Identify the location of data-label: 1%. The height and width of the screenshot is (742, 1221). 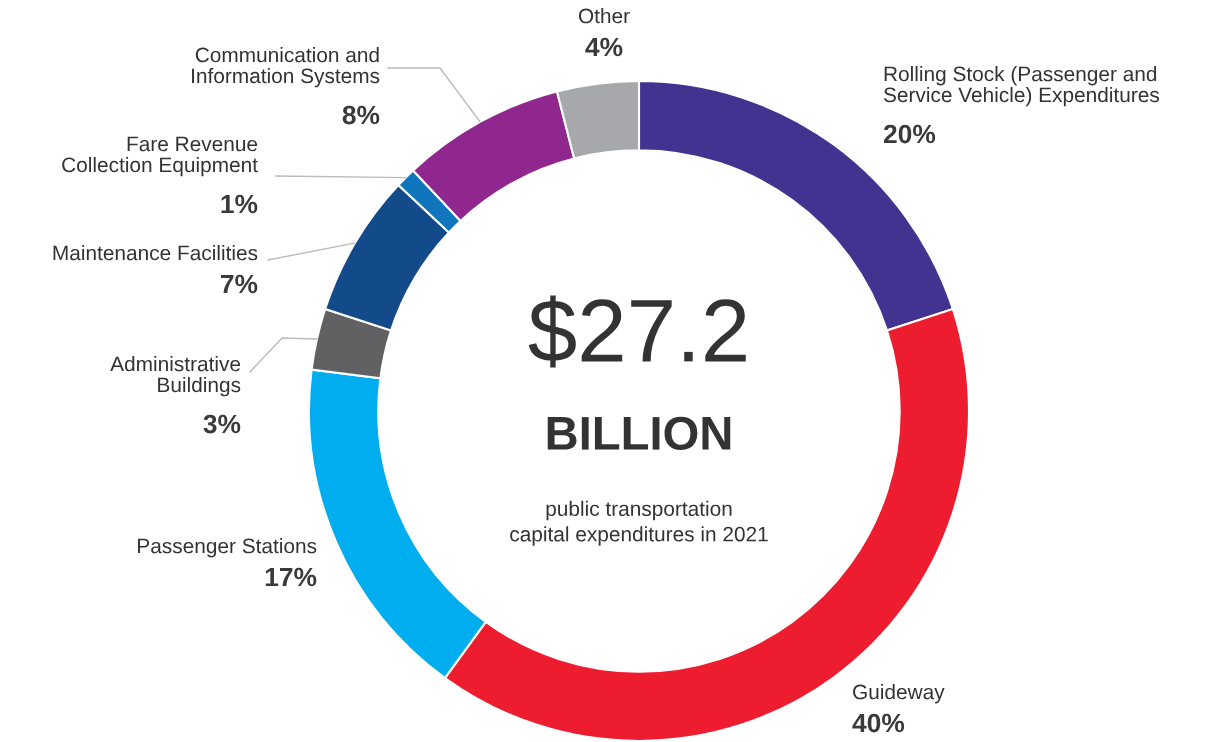
(239, 204).